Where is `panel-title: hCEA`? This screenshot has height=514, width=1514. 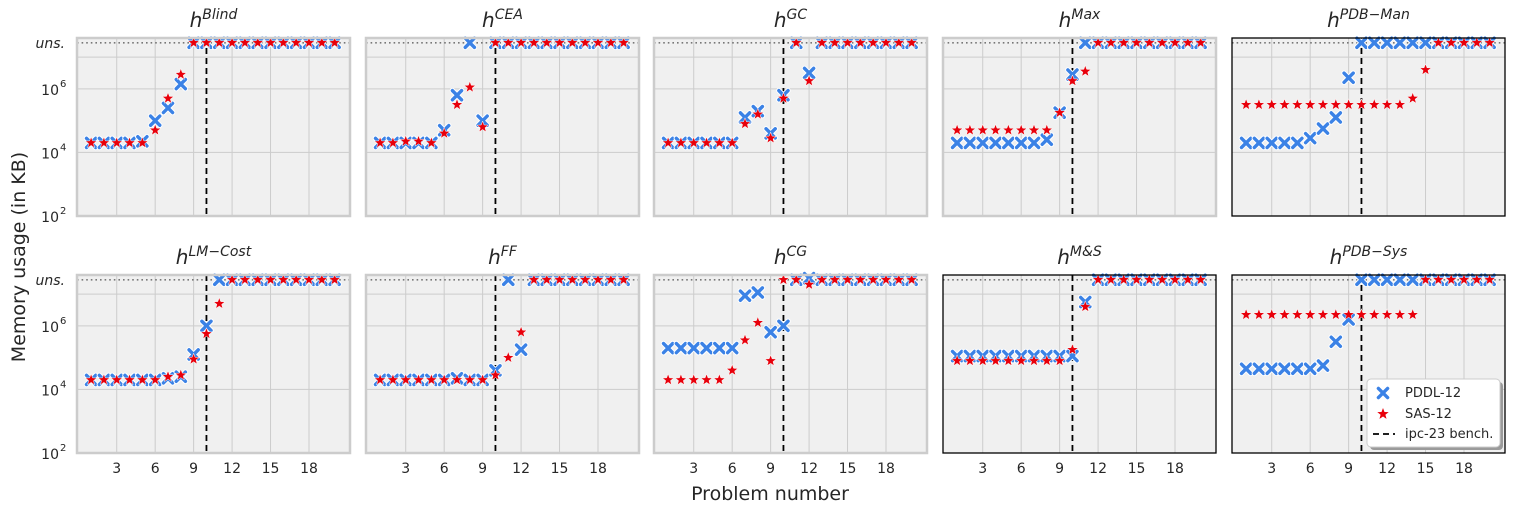 panel-title: hCEA is located at coordinates (502, 19).